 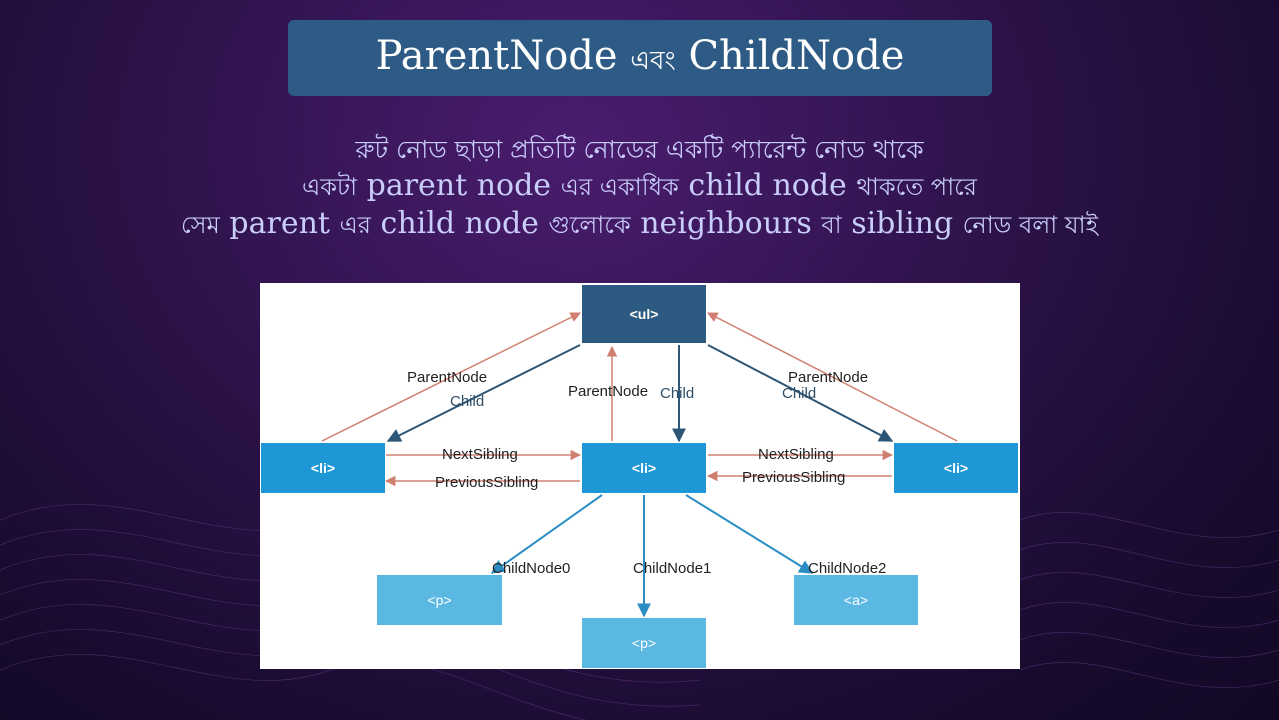 I want to click on label-nextsibling-right: NextSibling, so click(x=796, y=454).